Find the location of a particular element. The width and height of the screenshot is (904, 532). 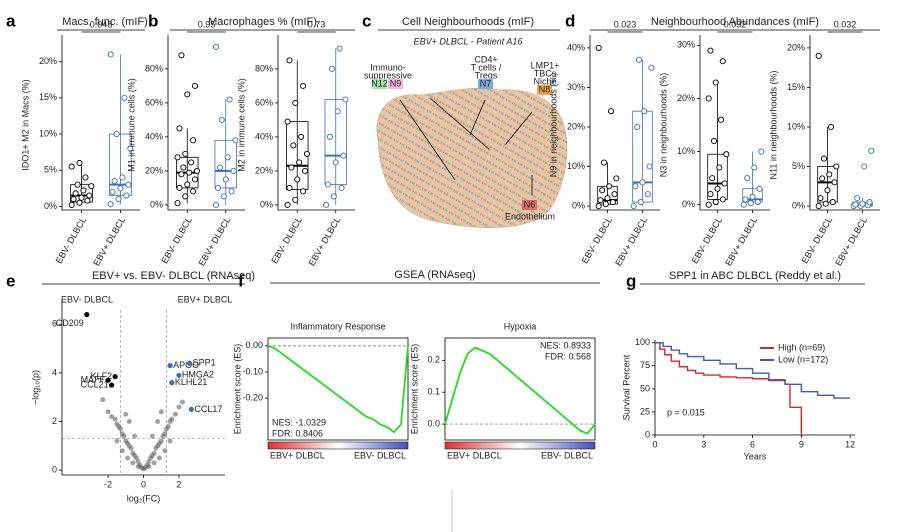

legend-label: Low (n=172) is located at coordinates (803, 359).